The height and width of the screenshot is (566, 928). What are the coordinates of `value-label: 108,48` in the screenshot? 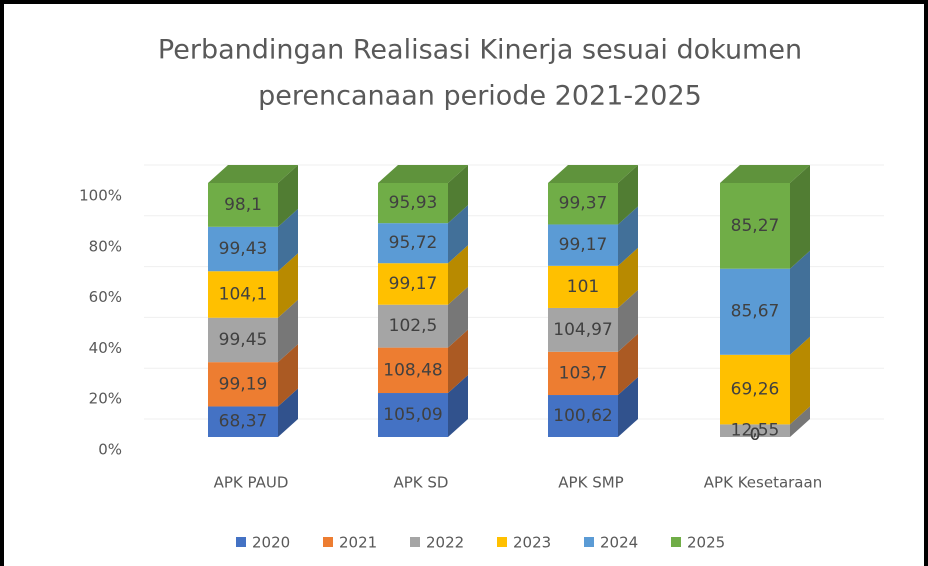 It's located at (412, 370).